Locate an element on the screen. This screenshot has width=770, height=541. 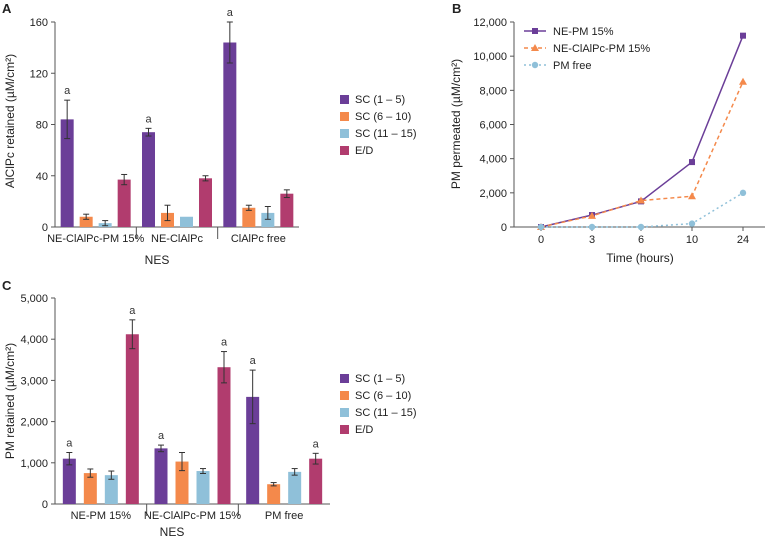
y-tick-label: 5,000 is located at coordinates (34, 299).